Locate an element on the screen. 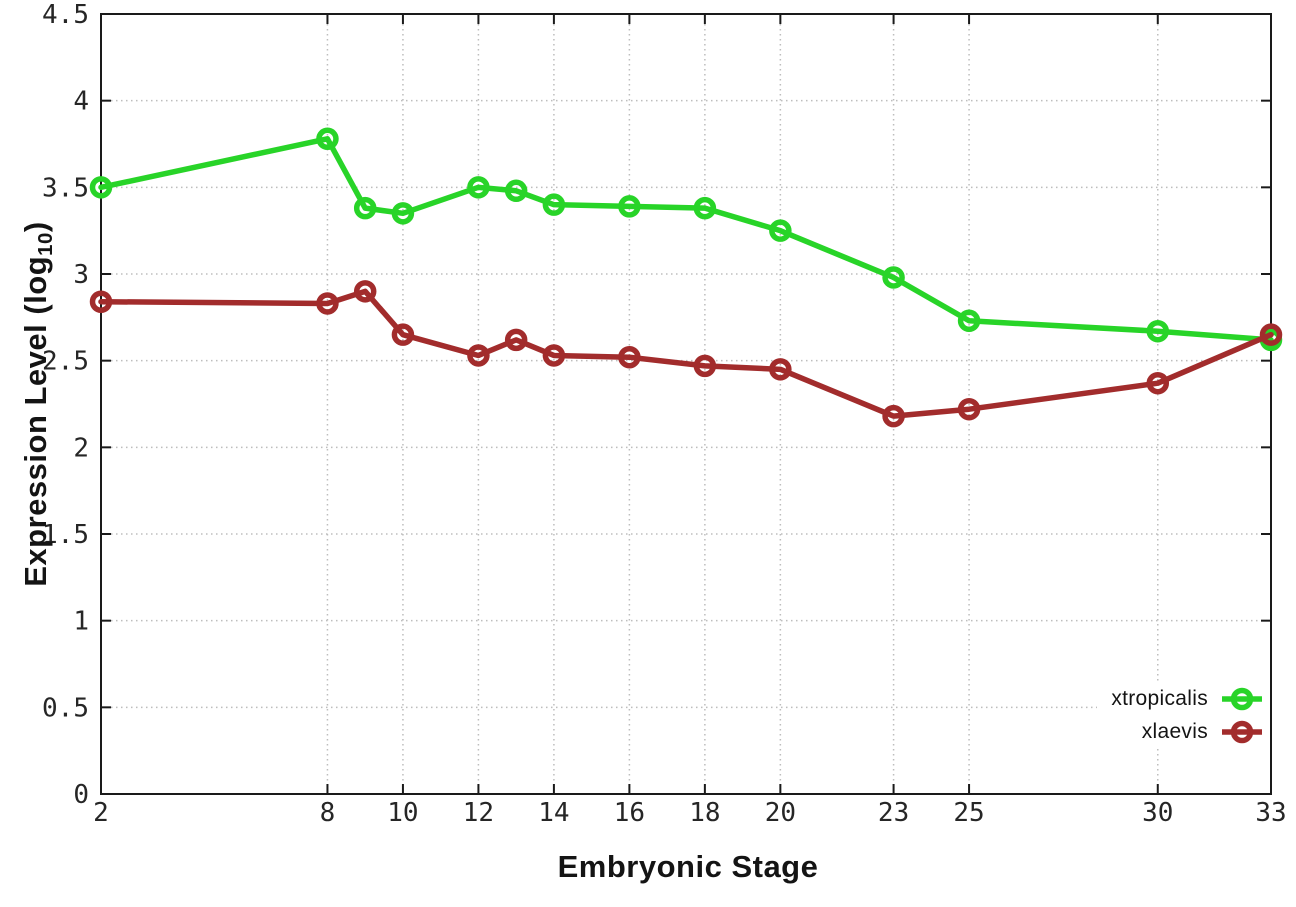 The height and width of the screenshot is (907, 1296). svg-text: 25 is located at coordinates (968, 813).